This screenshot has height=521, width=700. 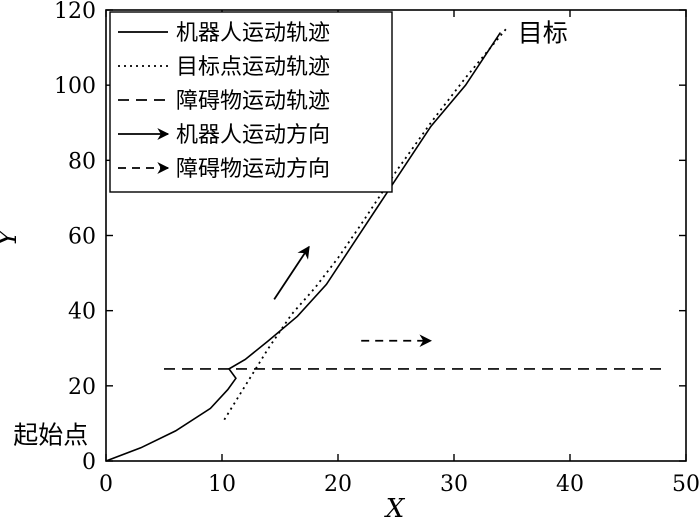 What do you see at coordinates (454, 484) in the screenshot?
I see `x-tick-label: 30` at bounding box center [454, 484].